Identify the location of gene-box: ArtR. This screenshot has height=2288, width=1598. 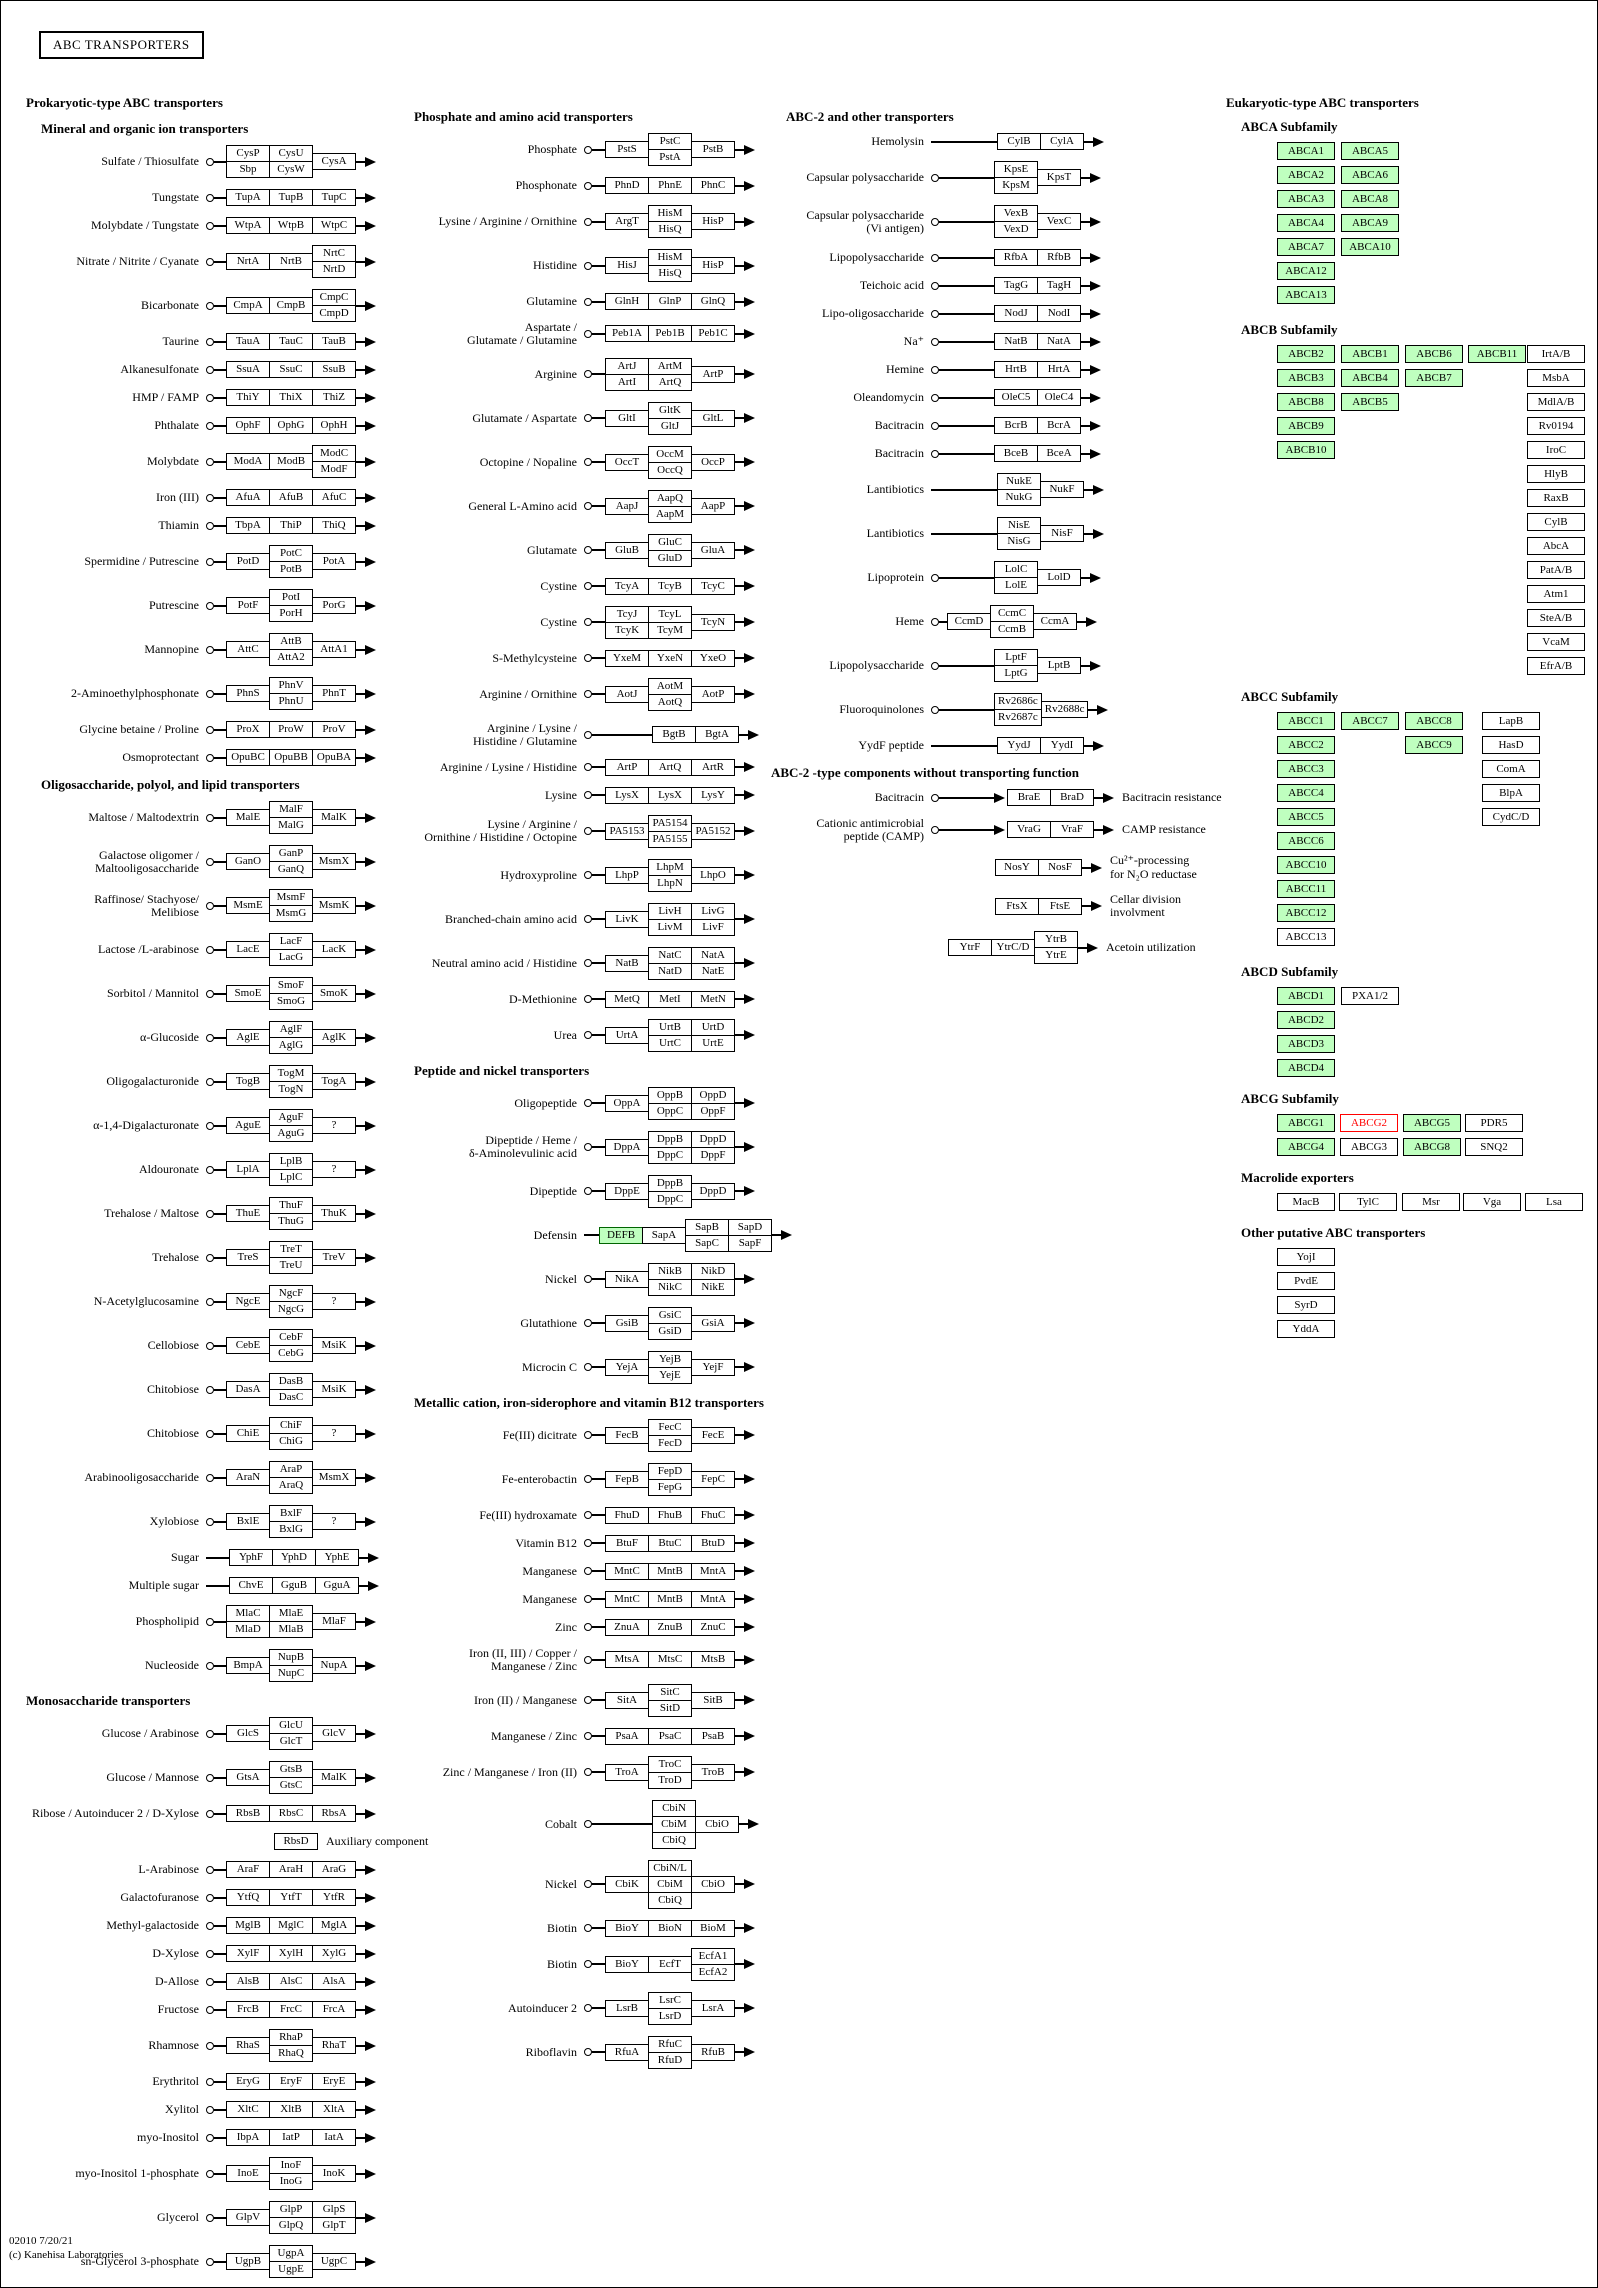
(713, 767).